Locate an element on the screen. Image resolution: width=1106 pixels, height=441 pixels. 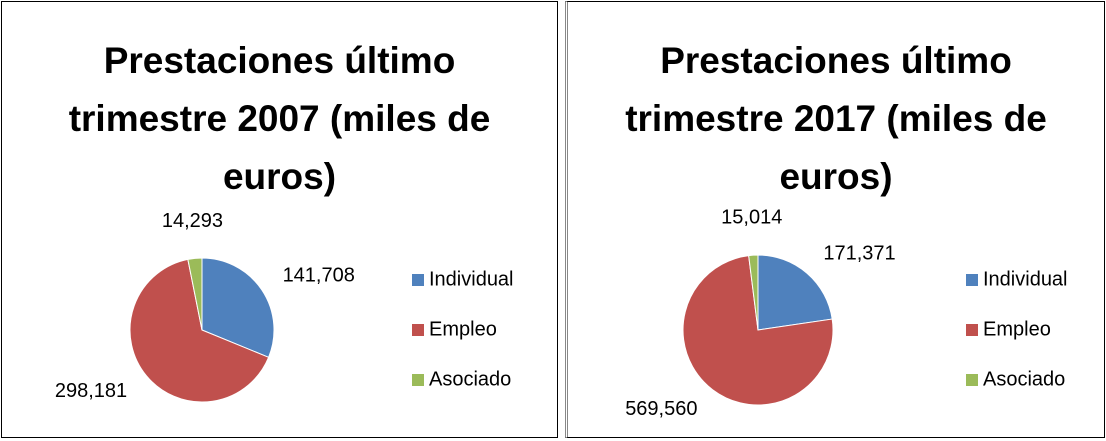
data-label: 298,181 is located at coordinates (91, 391).